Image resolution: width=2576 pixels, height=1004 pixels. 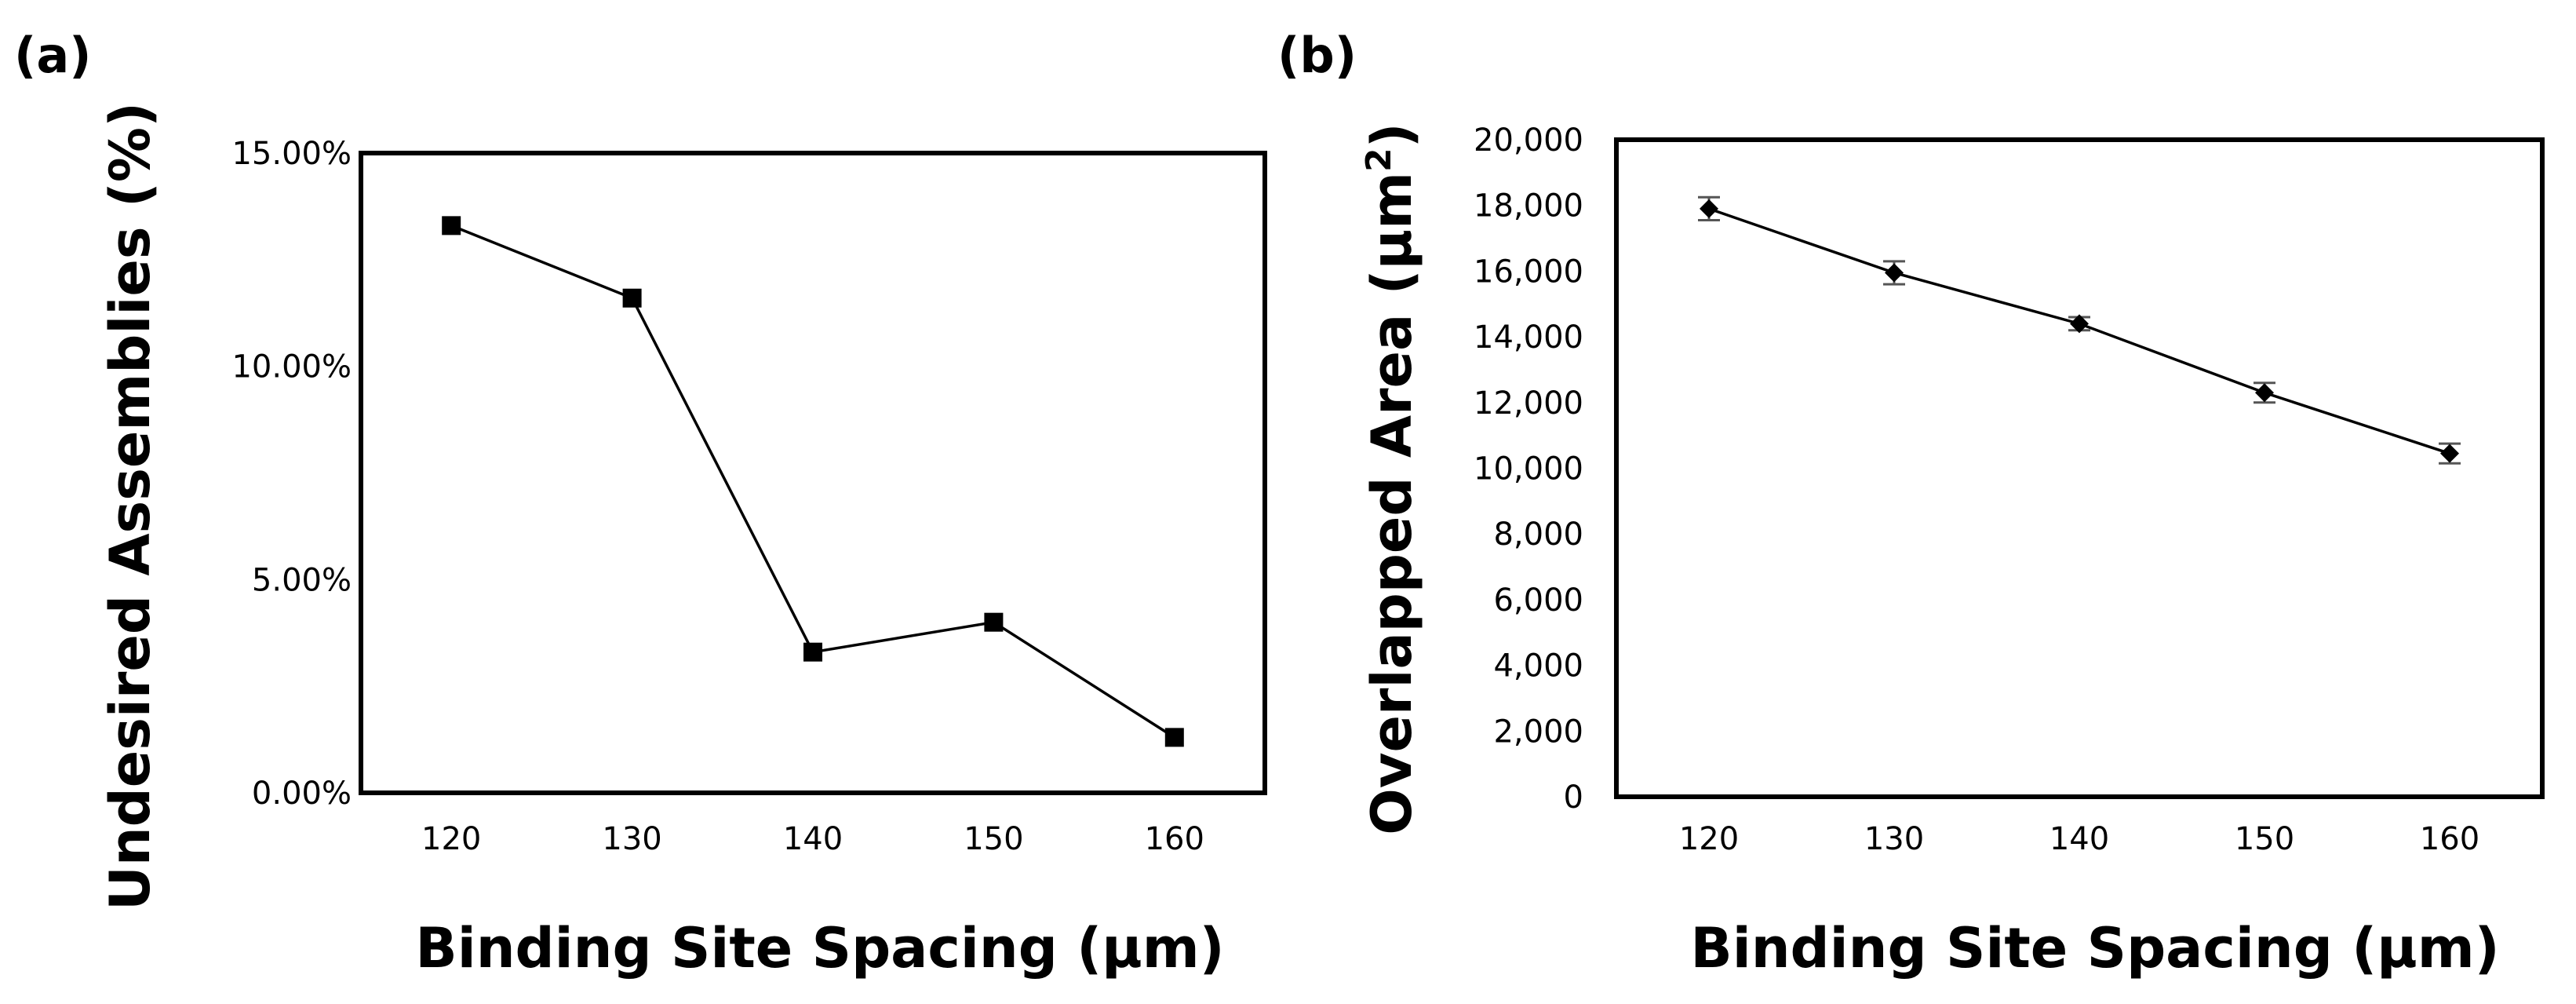 I want to click on y-axis-title-b-close: ), so click(x=1392, y=135).